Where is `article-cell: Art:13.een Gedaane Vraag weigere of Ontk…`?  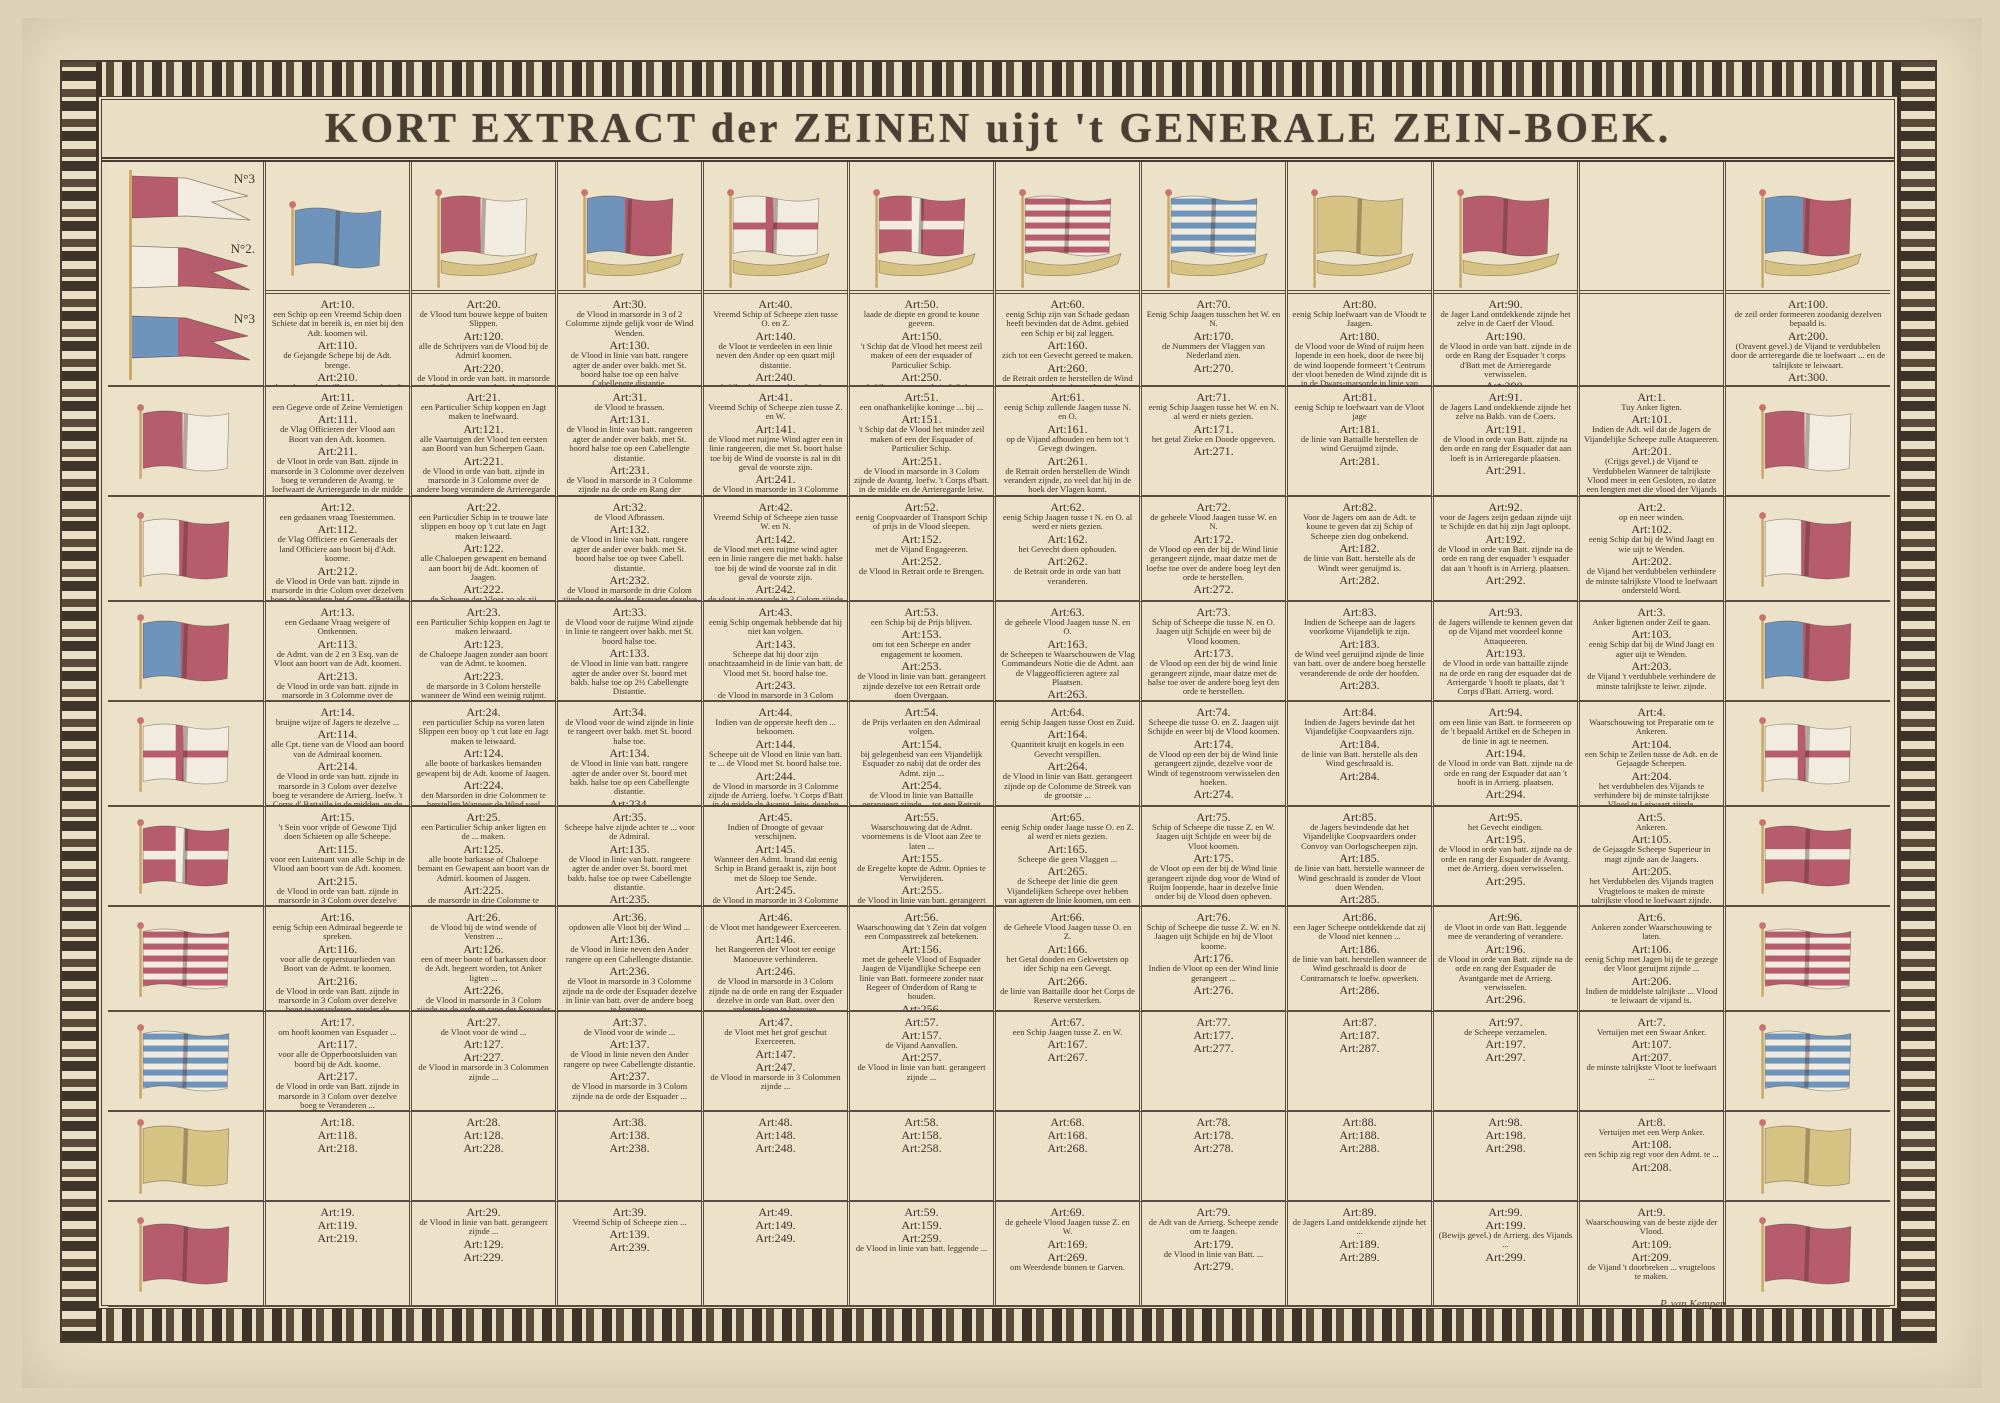
article-cell: Art:13.een Gedaane Vraag weigere of Ontk… is located at coordinates (339, 652).